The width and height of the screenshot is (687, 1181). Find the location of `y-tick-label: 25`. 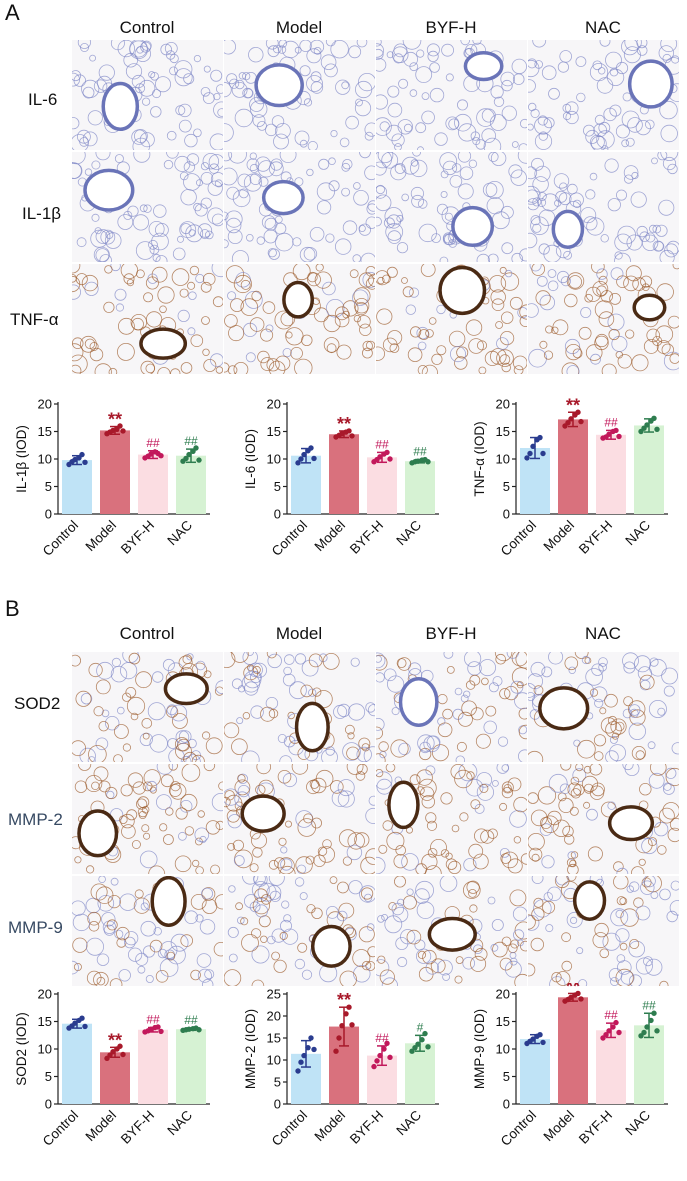

y-tick-label: 25 is located at coordinates (274, 994).